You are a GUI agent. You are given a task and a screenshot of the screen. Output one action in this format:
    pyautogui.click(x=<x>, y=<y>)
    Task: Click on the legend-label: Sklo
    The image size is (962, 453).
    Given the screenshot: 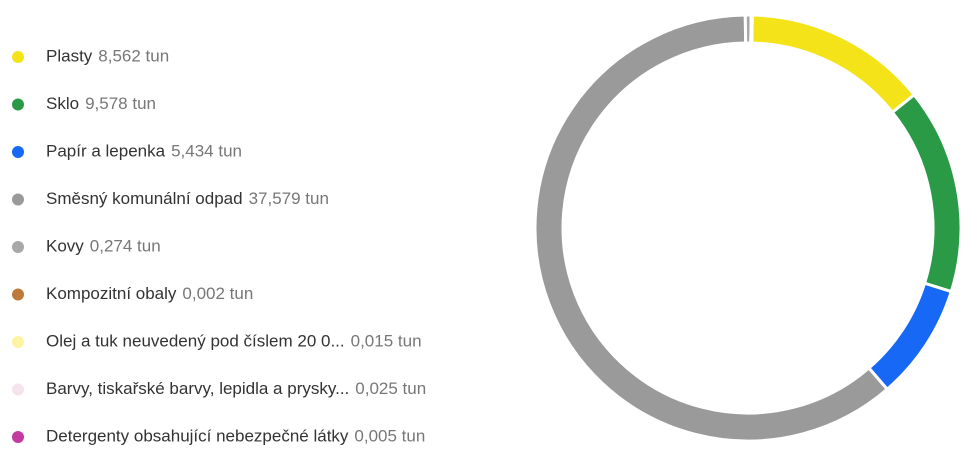 What is the action you would take?
    pyautogui.click(x=62, y=103)
    